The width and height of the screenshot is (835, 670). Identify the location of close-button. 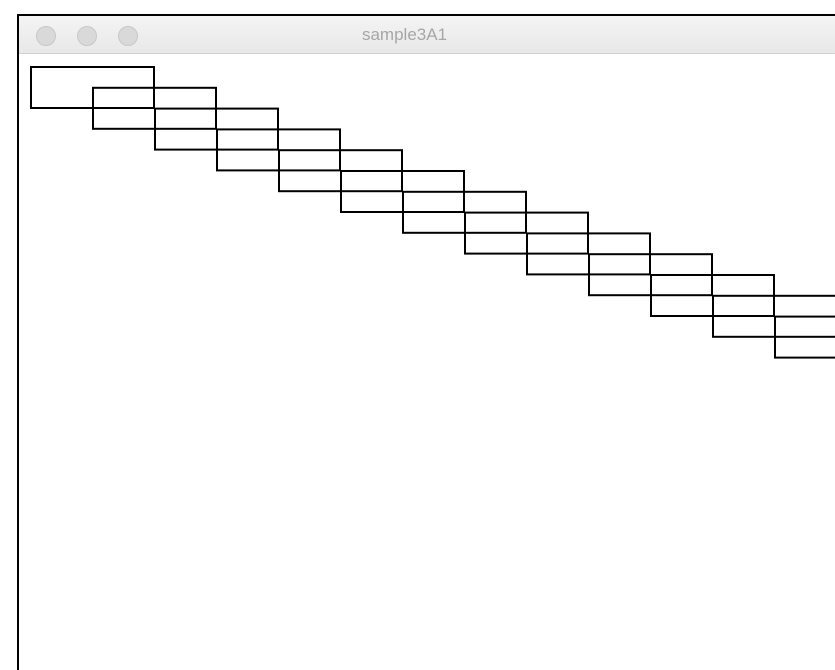
(46, 36).